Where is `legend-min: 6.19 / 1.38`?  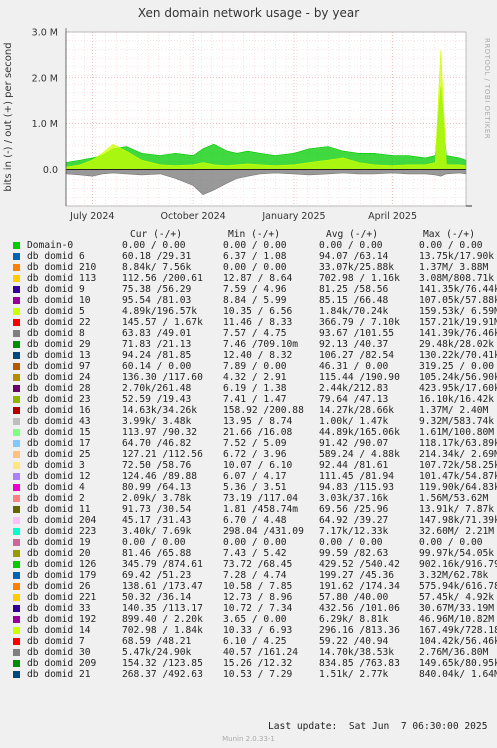 legend-min: 6.19 / 1.38 is located at coordinates (255, 388).